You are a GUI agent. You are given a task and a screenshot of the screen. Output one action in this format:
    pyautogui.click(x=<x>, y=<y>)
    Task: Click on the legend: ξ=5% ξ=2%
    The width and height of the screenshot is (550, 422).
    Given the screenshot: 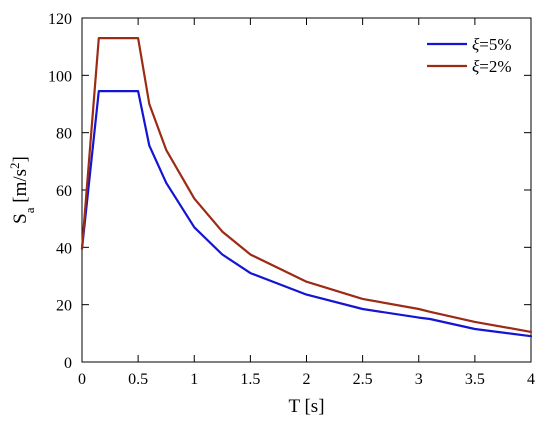 What is the action you would take?
    pyautogui.click(x=469, y=55)
    